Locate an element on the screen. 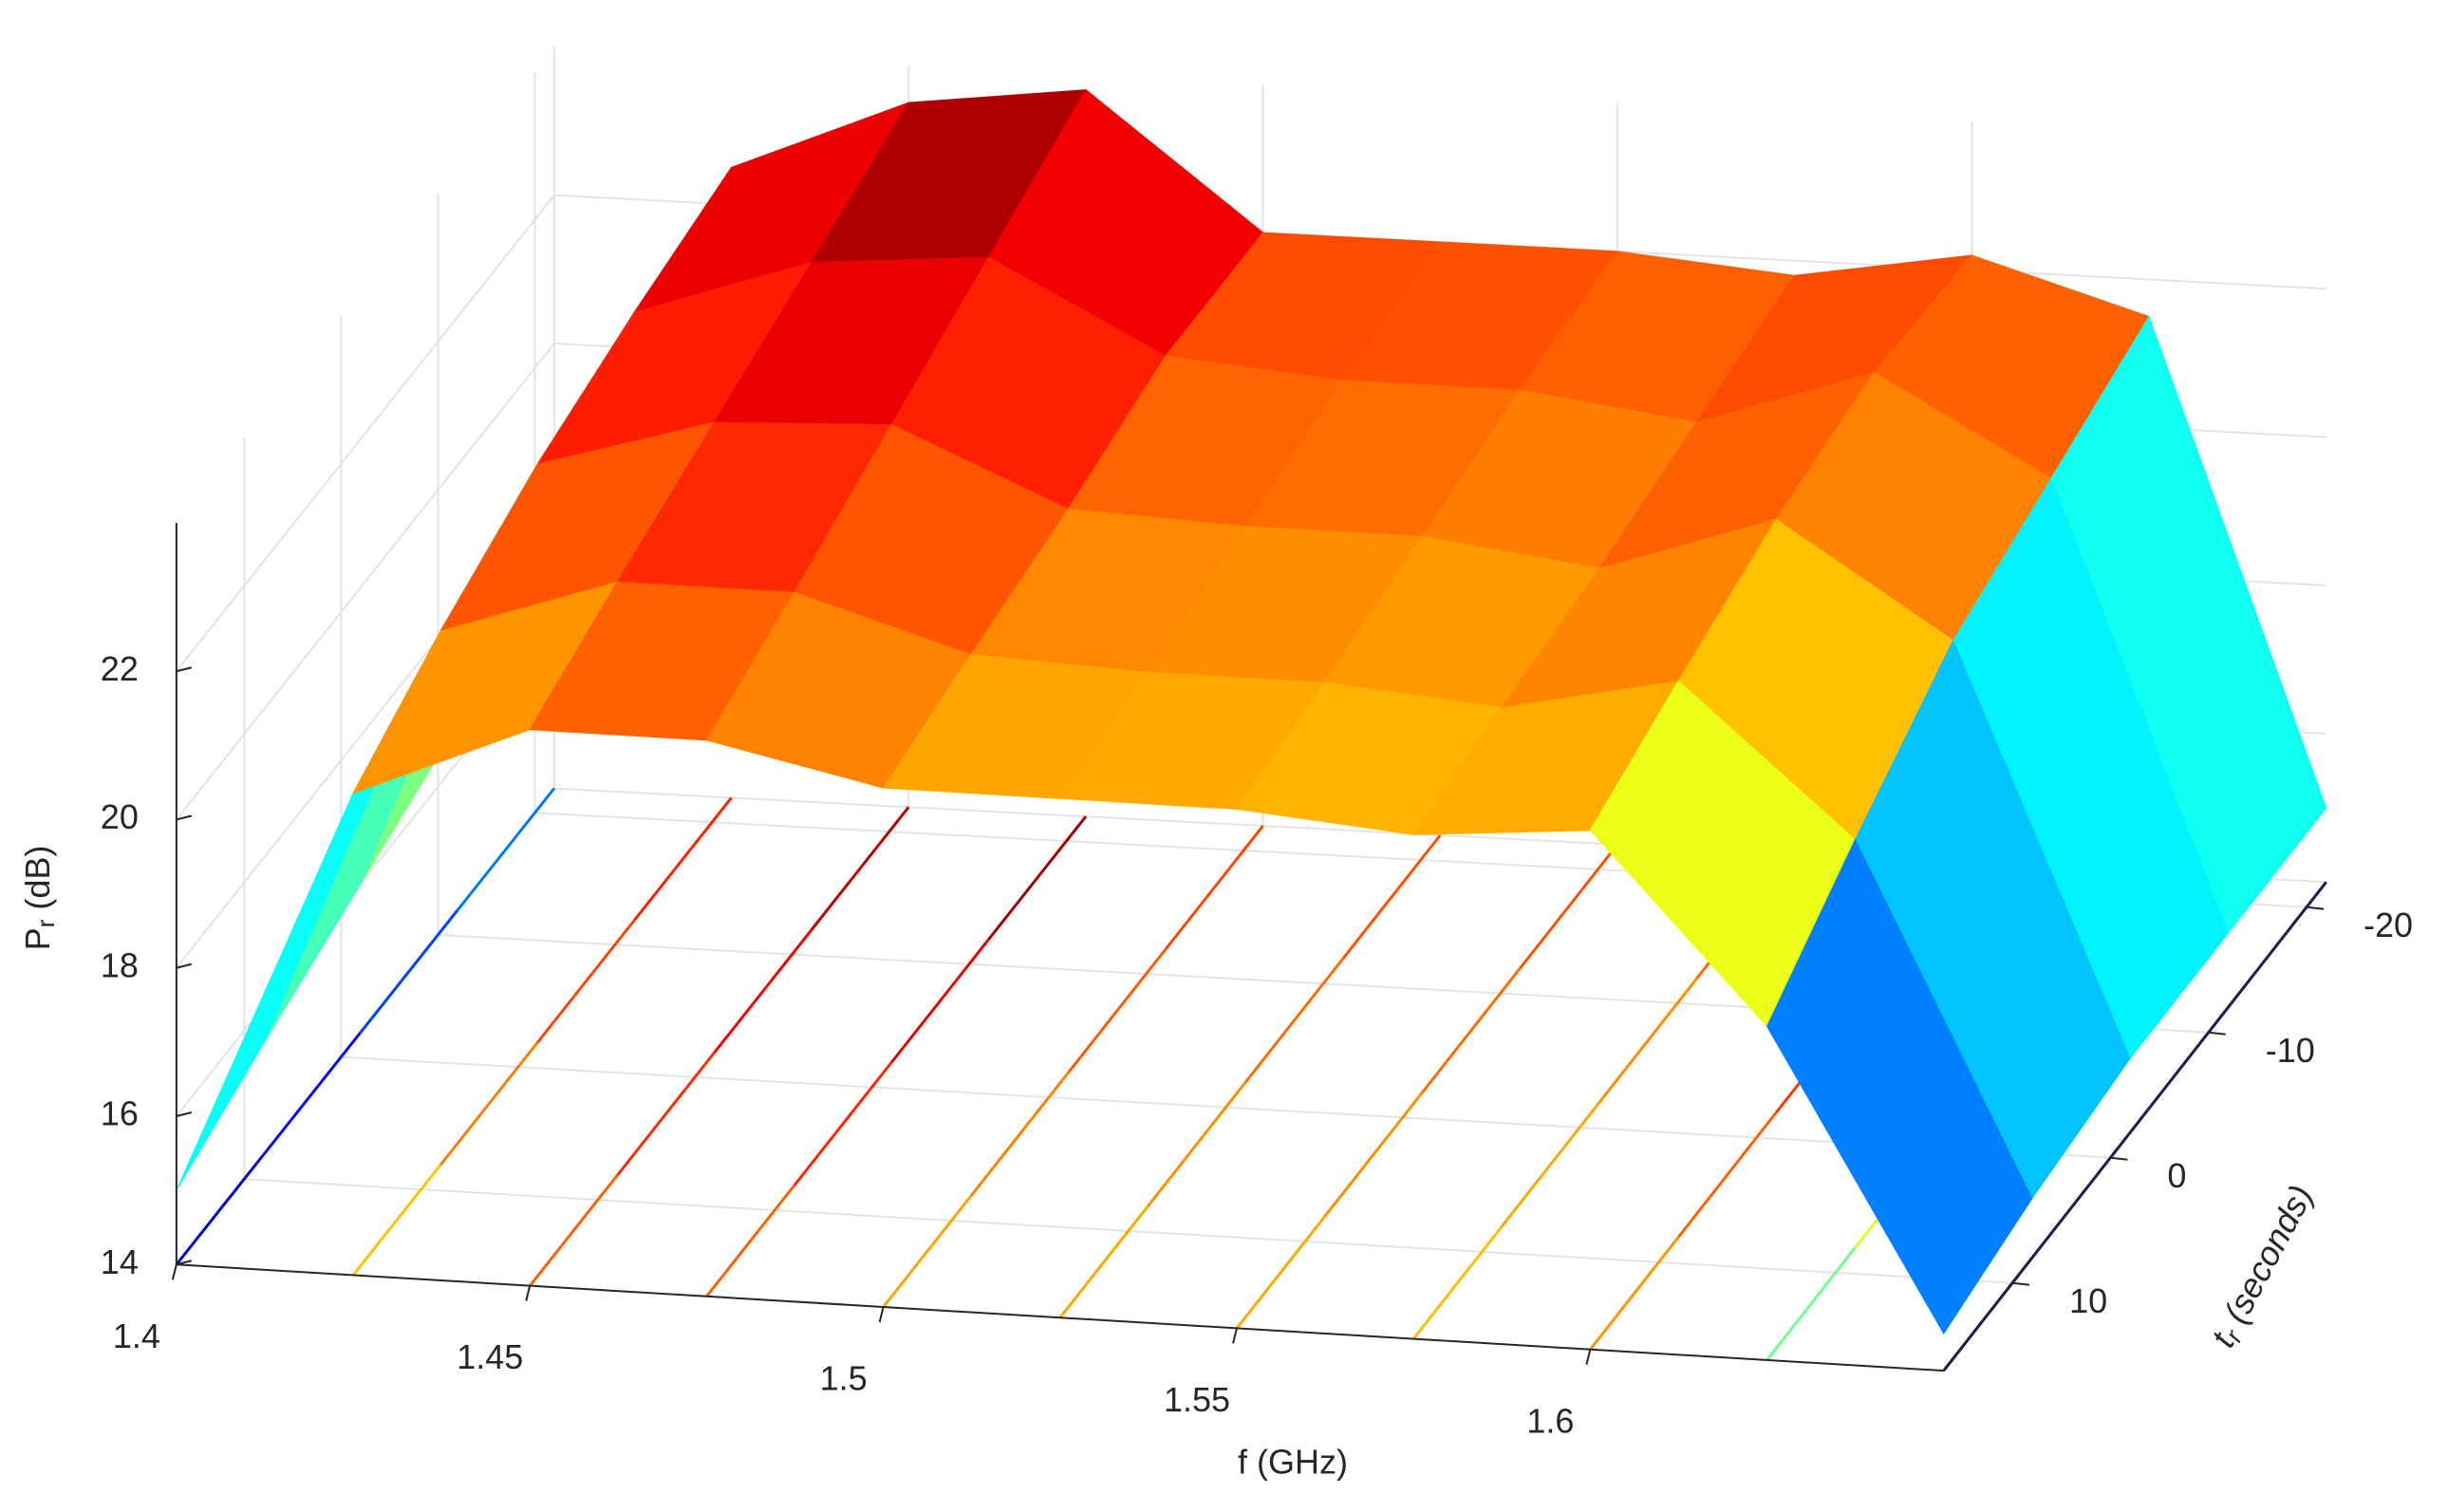  y-tick-label: -10 is located at coordinates (2290, 1050).